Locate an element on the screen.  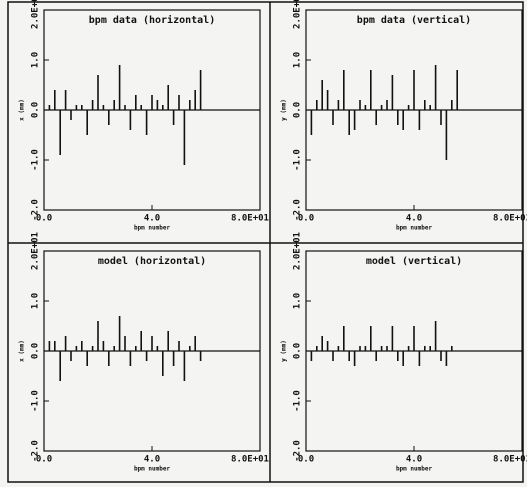
chart-title: bpm data (horizontal) is located at coordinates (152, 20).